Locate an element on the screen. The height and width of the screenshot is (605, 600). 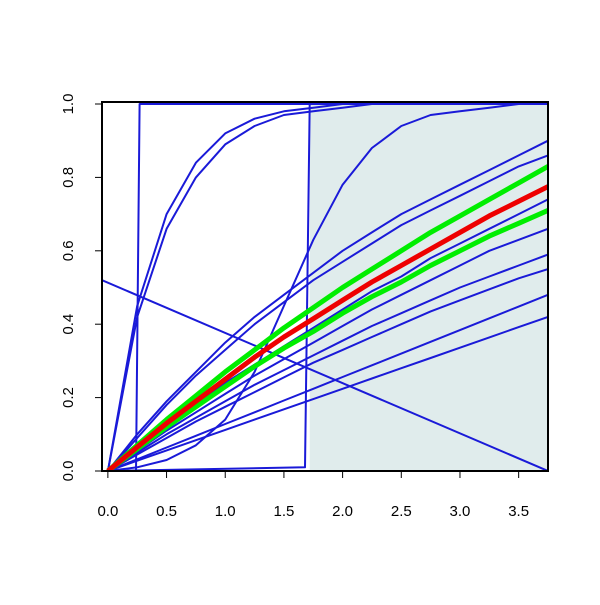
y-tick-label: 1.0 is located at coordinates (68, 104).